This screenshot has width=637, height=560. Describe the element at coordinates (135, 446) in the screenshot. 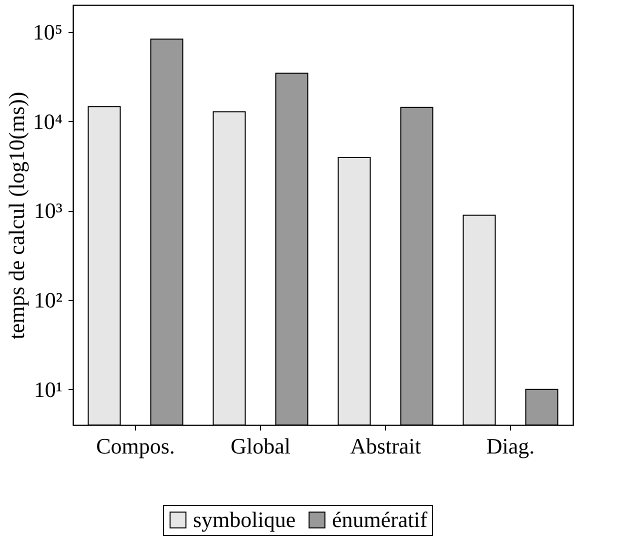

I see `x-tick-label: Compos.` at that location.